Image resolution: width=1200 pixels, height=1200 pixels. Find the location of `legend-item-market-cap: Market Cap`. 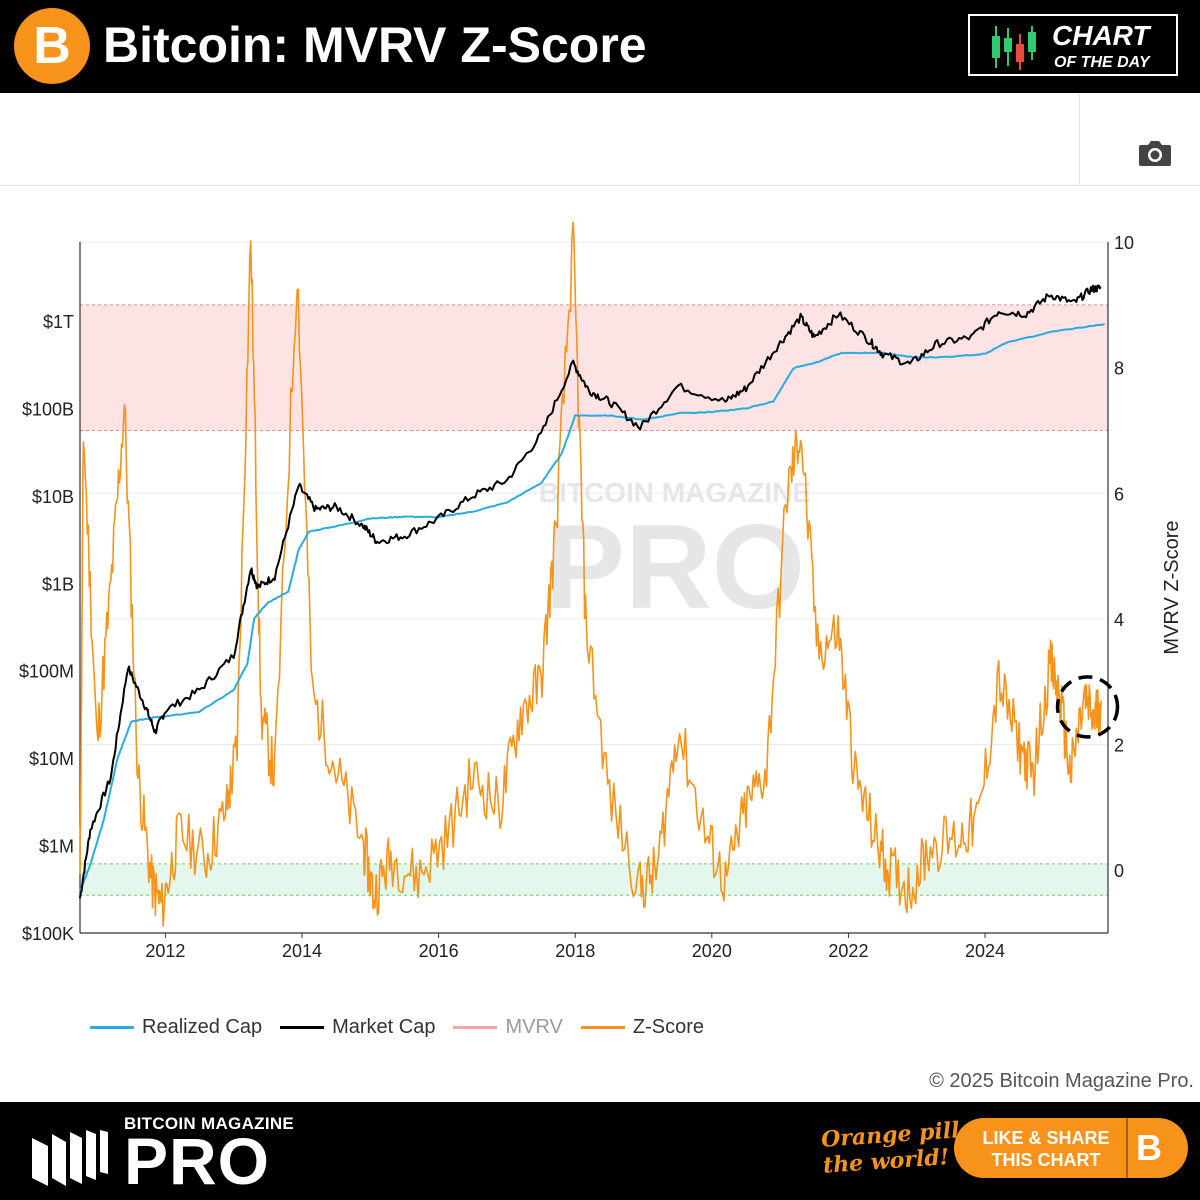

legend-item-market-cap: Market Cap is located at coordinates (357, 1027).